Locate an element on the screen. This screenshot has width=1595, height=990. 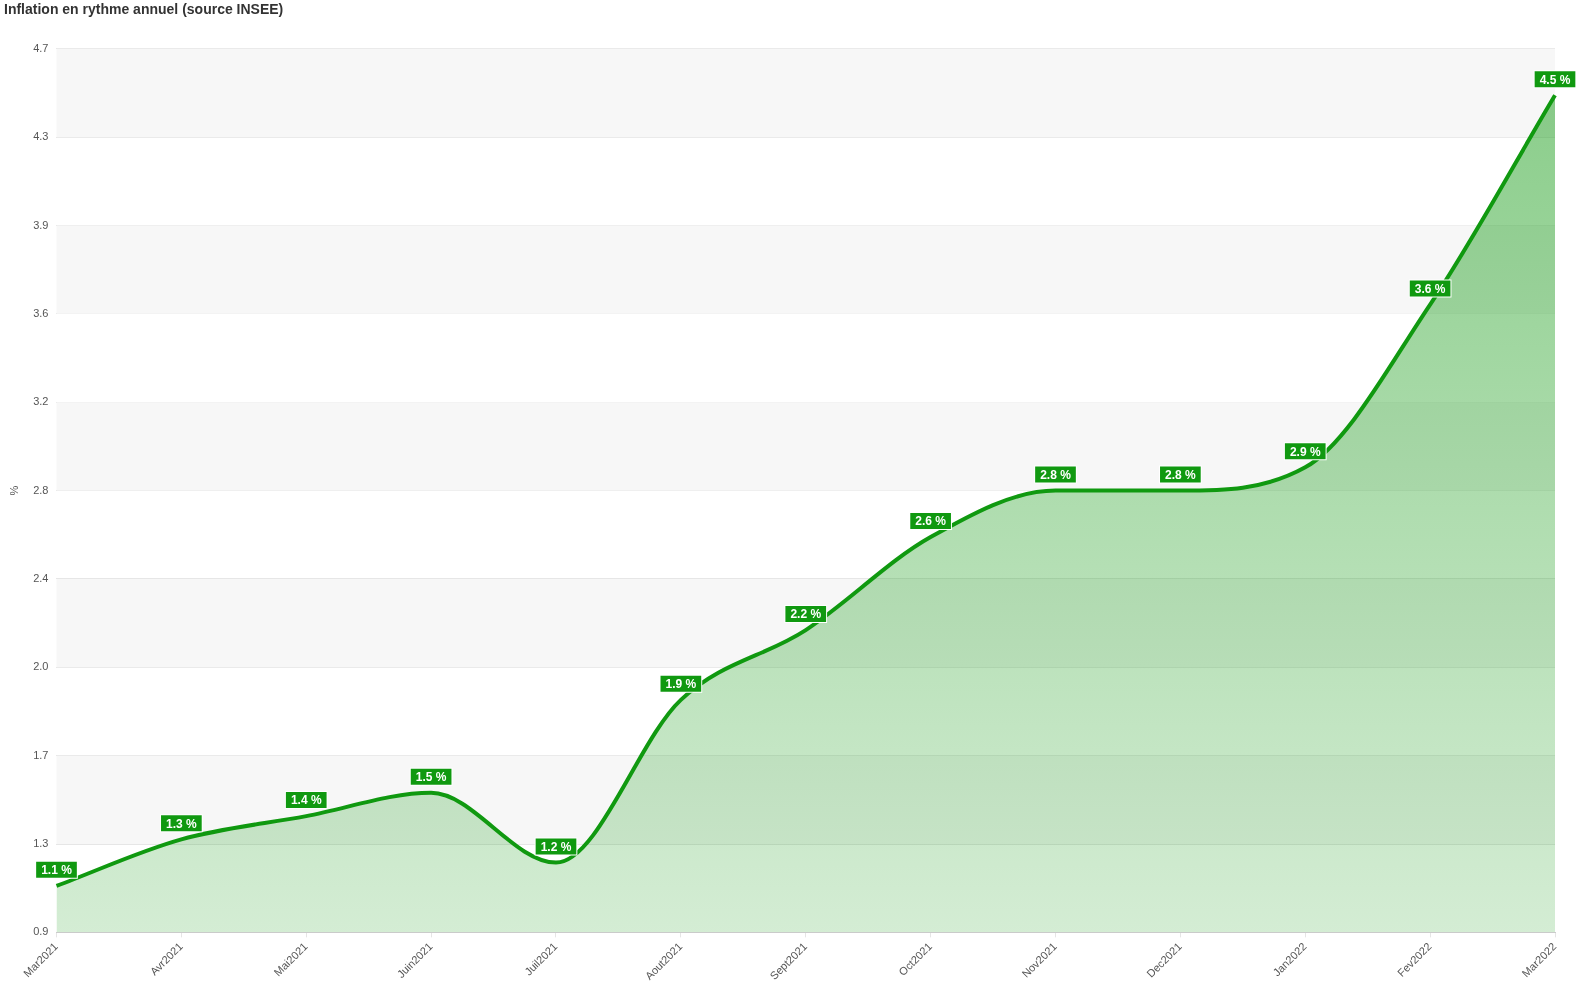
data-label: 1.4 % is located at coordinates (306, 800).